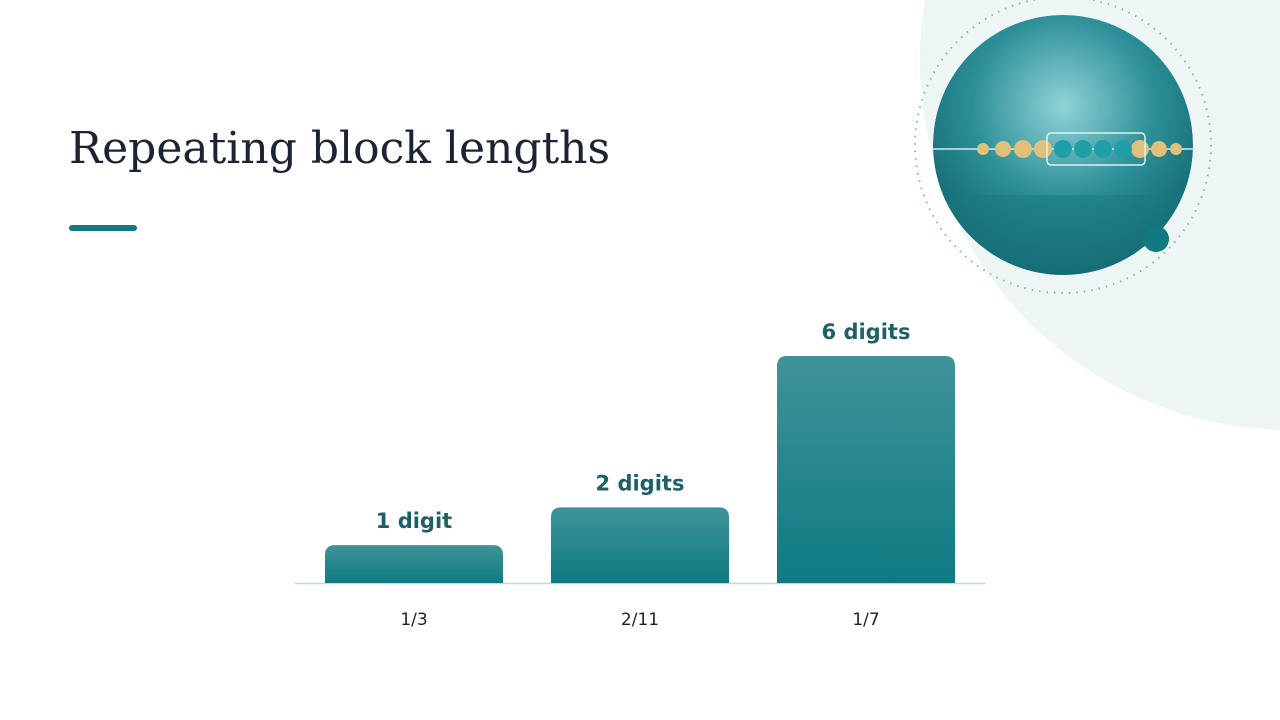  Describe the element at coordinates (339, 148) in the screenshot. I see `slide-title: Repeating block lengths` at that location.